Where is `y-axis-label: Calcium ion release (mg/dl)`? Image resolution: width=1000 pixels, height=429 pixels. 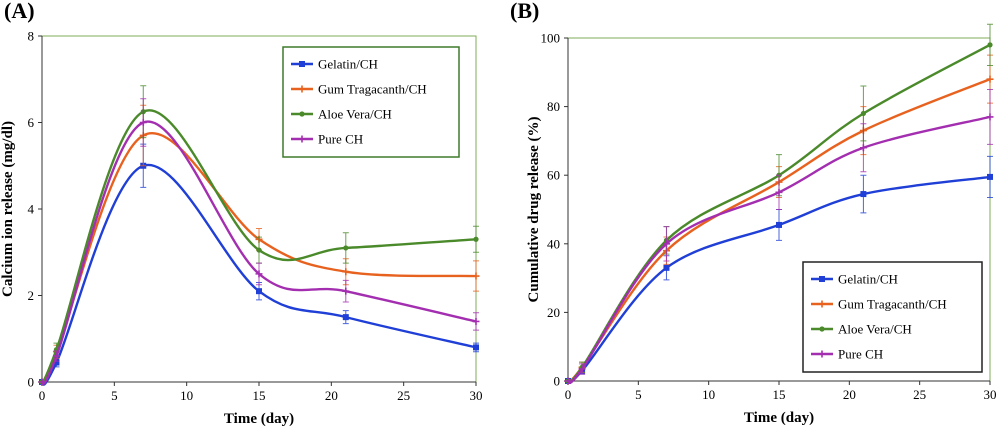 y-axis-label: Calcium ion release (mg/dl) is located at coordinates (8, 209).